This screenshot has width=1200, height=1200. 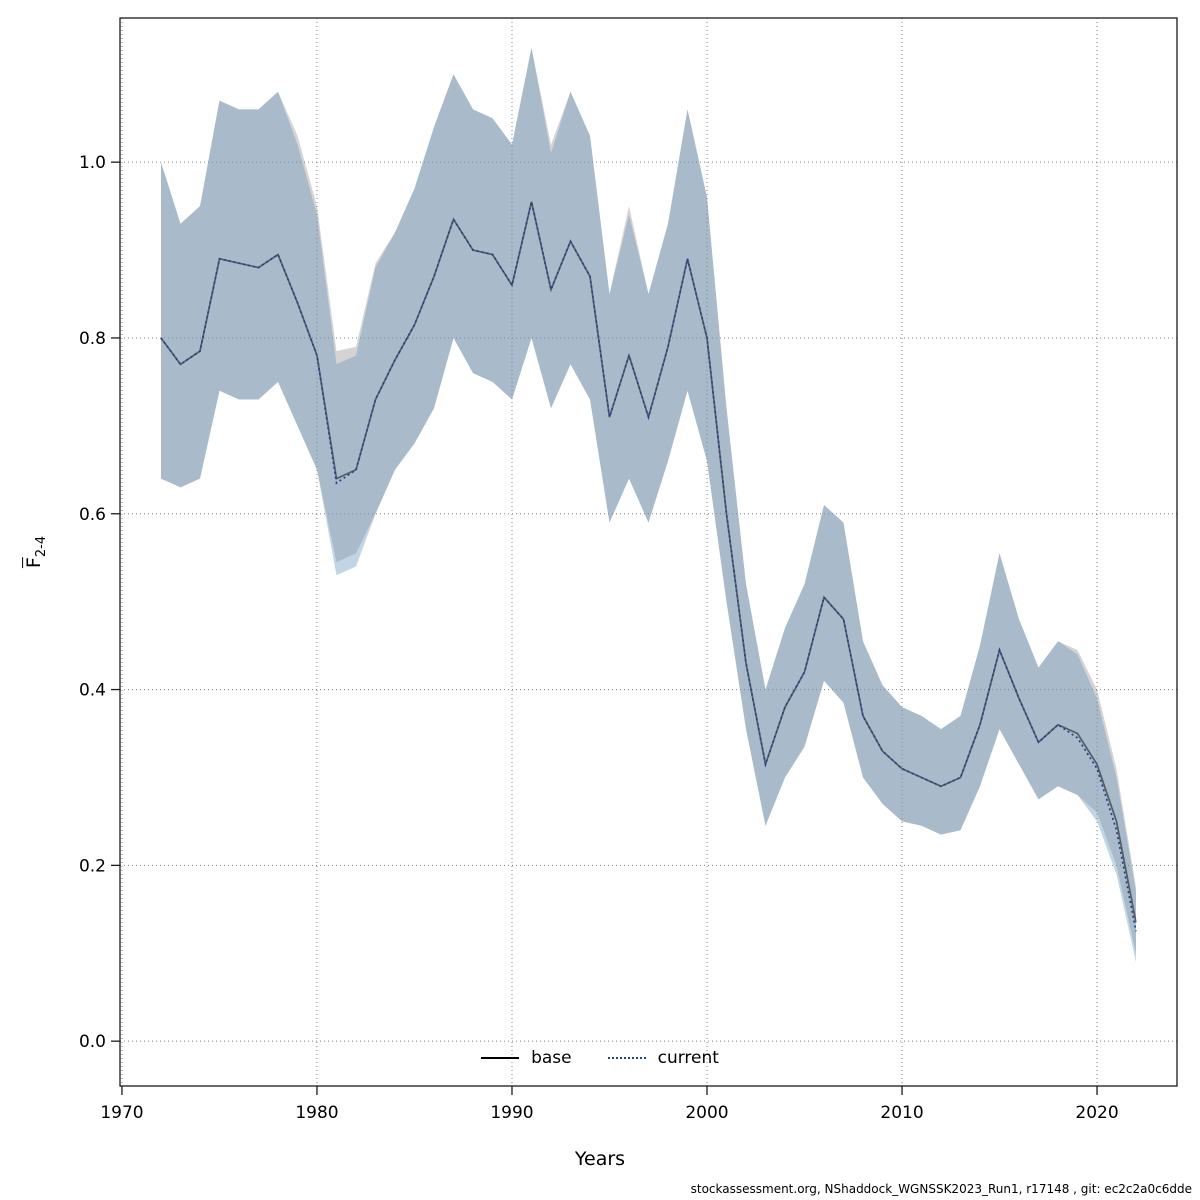 I want to click on y-axis-label: F2-4, so click(x=36, y=552).